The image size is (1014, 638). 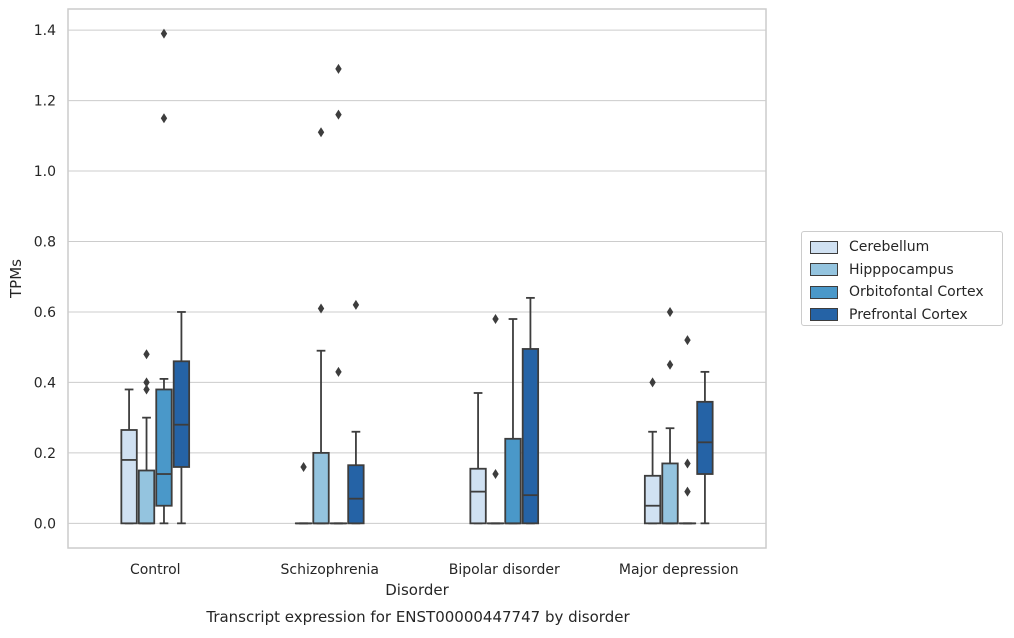 I want to click on legend-label: Orbitofontal Cortex, so click(x=916, y=292).